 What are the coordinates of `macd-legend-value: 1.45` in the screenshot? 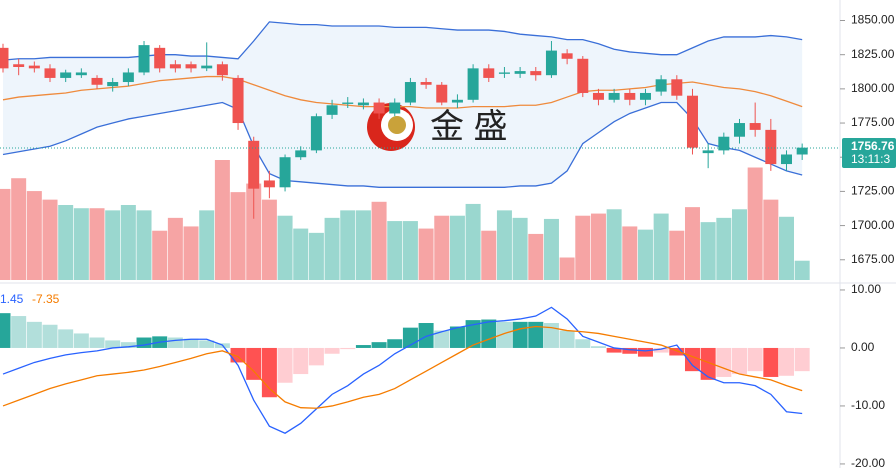 It's located at (12, 299).